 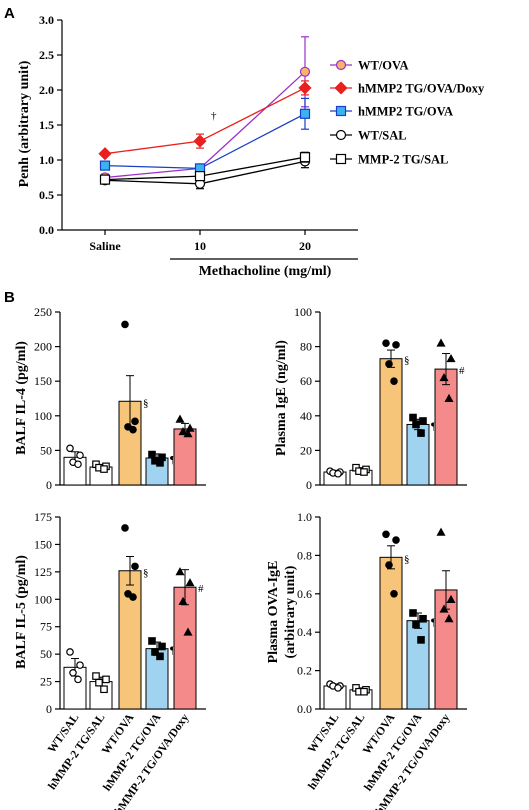 What do you see at coordinates (24, 123) in the screenshot?
I see `y-axis-label: Penh (arbitrary unit)` at bounding box center [24, 123].